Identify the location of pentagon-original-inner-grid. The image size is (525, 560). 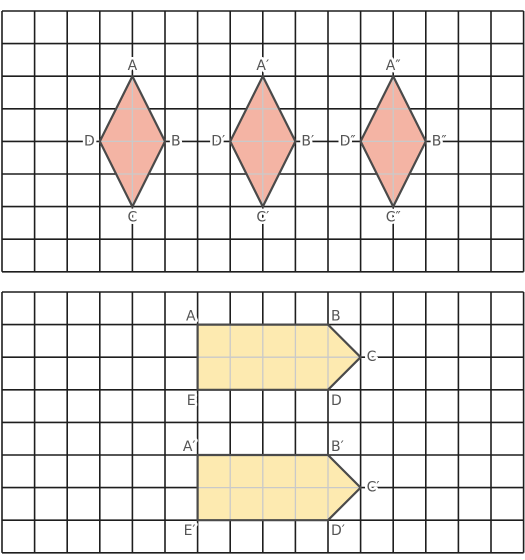
(279, 357).